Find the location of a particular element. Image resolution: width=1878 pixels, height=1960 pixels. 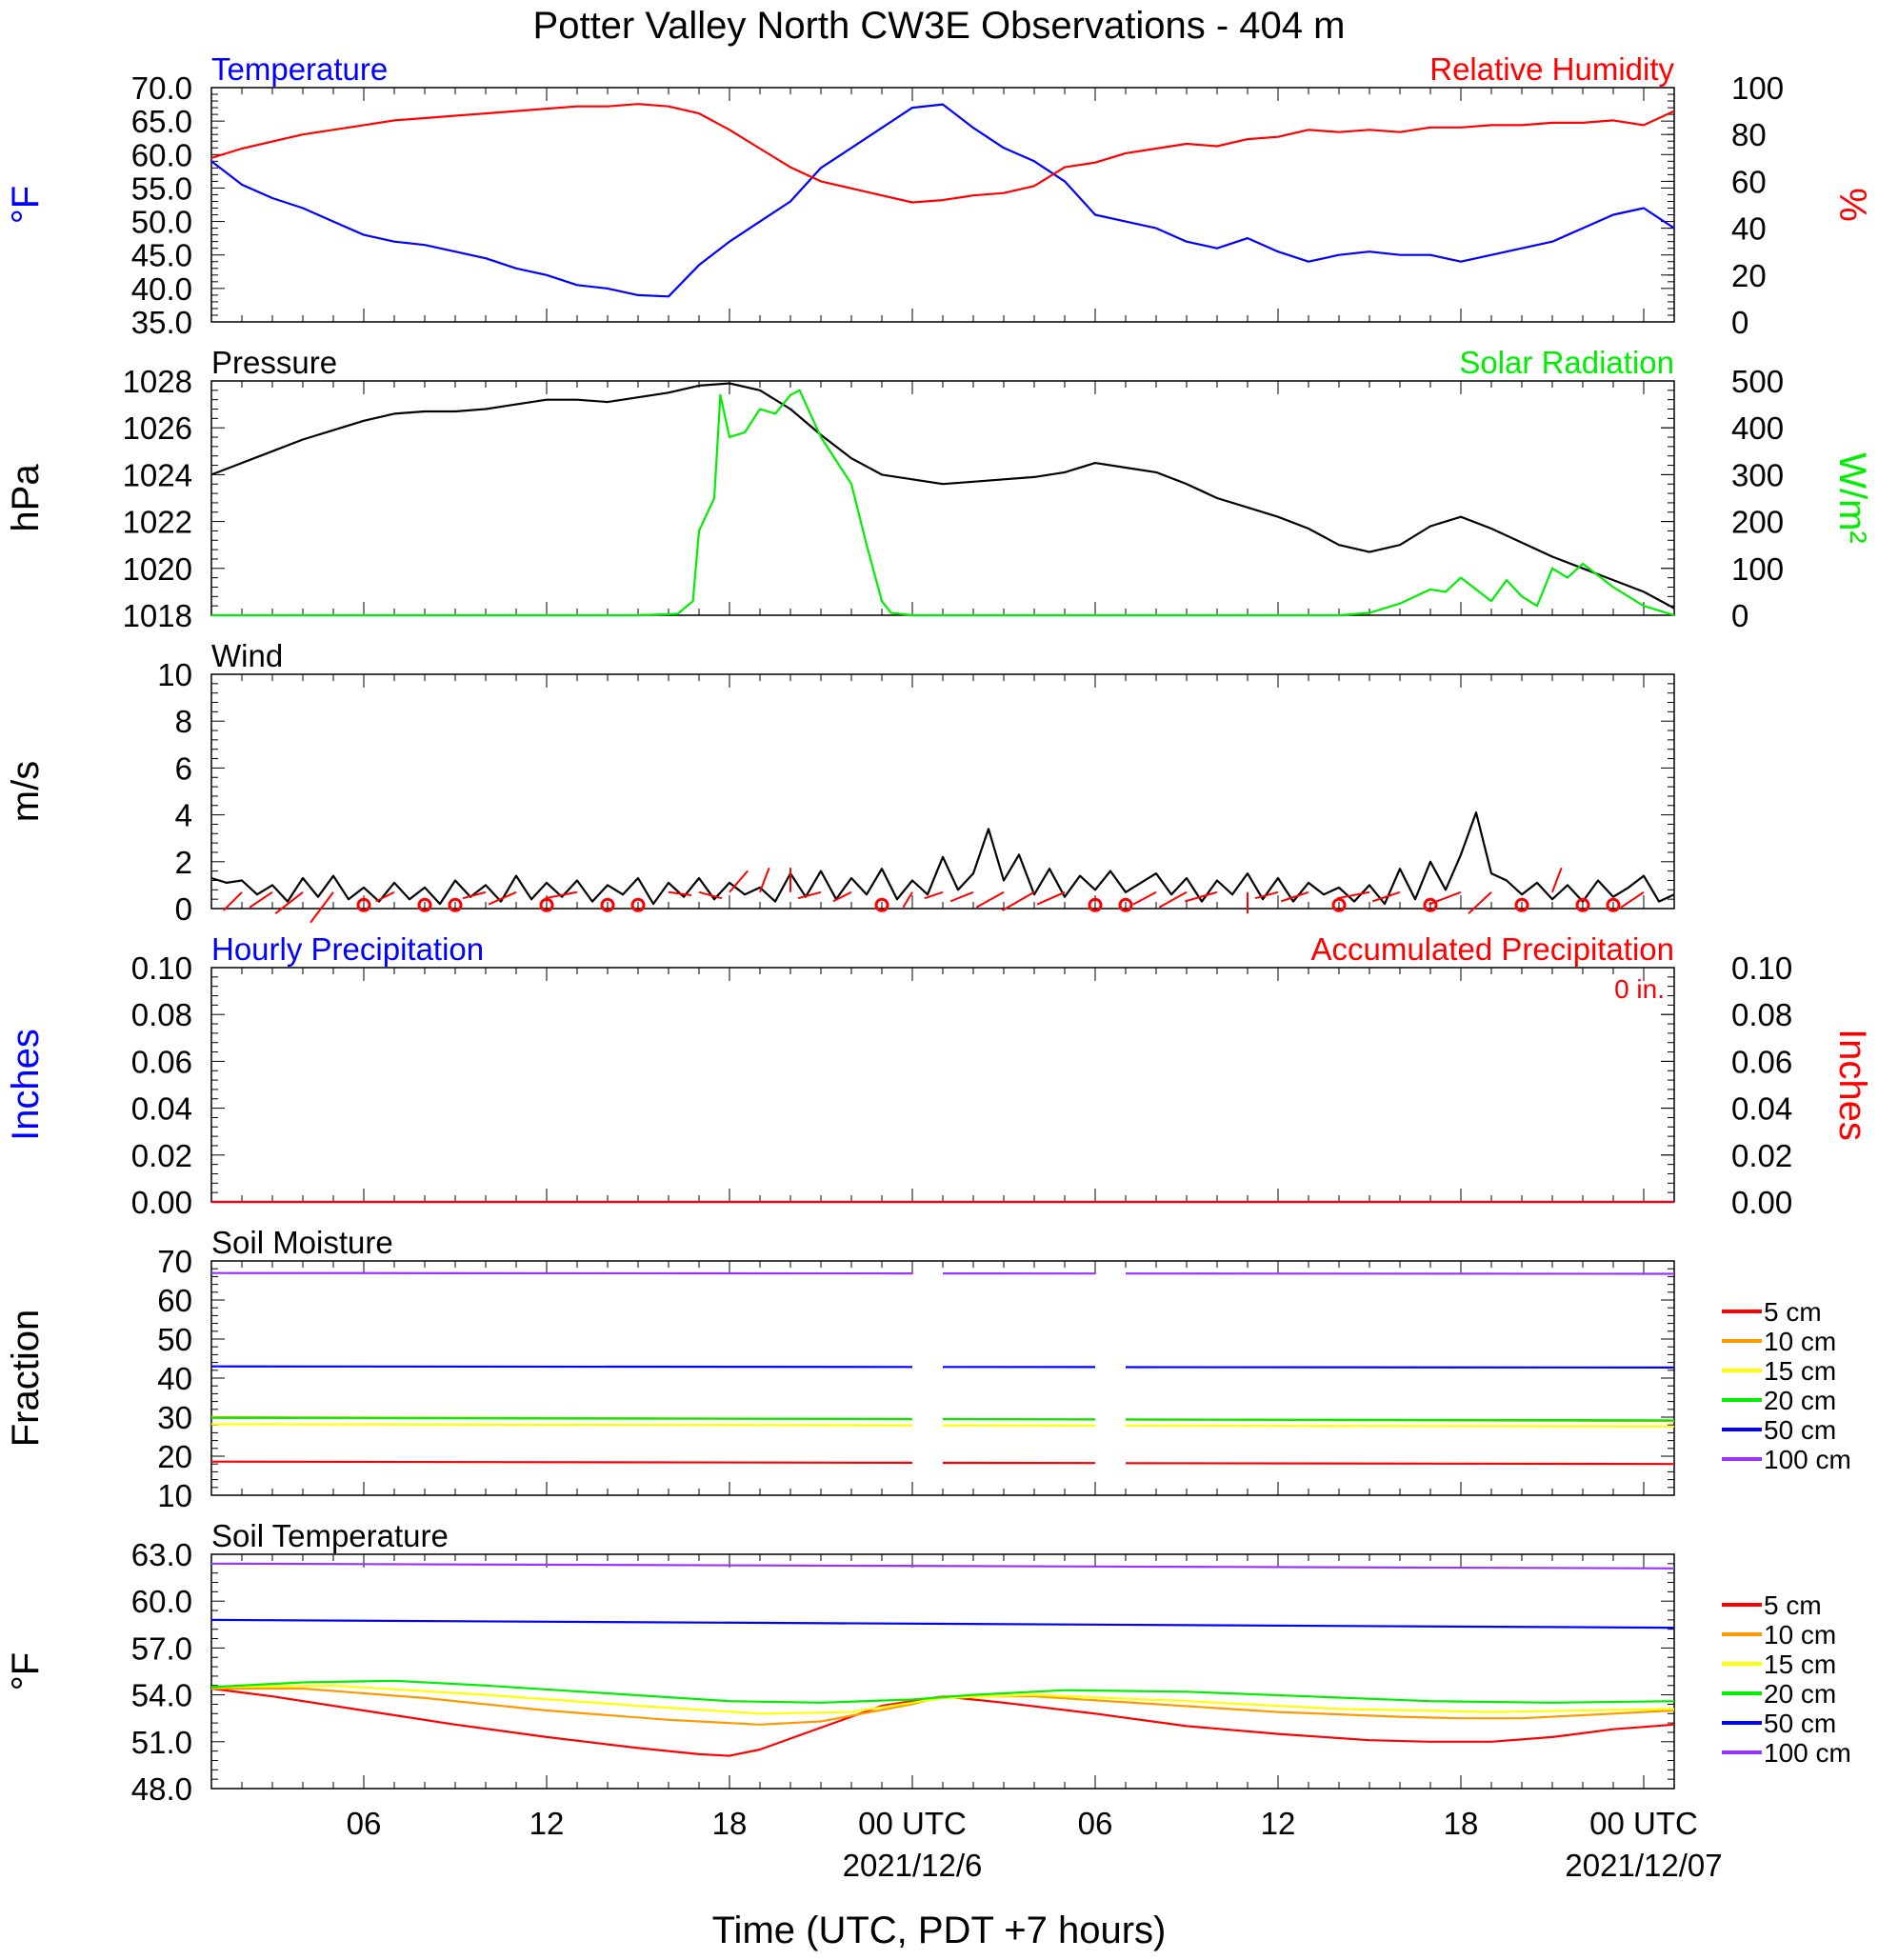

legend-label: 15 cm is located at coordinates (1800, 1664).